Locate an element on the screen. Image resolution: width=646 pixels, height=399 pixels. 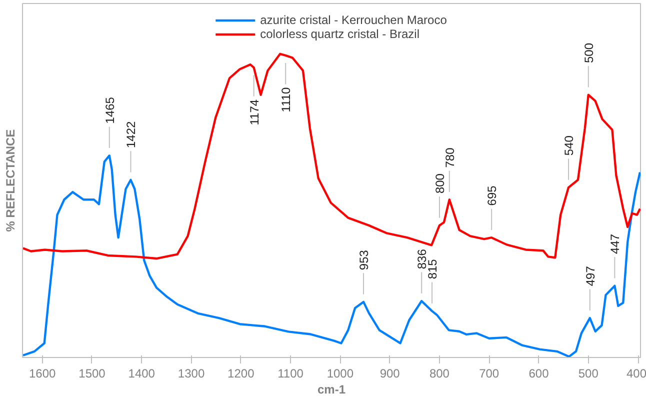
annotation: 1465 is located at coordinates (109, 110).